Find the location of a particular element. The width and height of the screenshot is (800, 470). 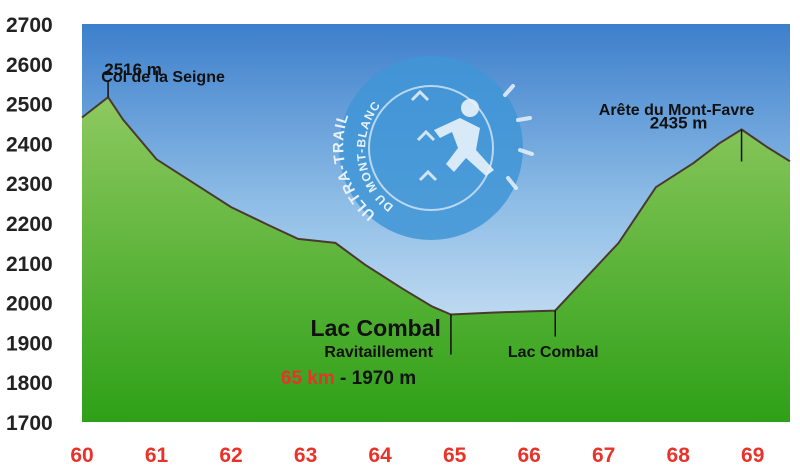

mountain-peaks-icon is located at coordinates (424, 135).